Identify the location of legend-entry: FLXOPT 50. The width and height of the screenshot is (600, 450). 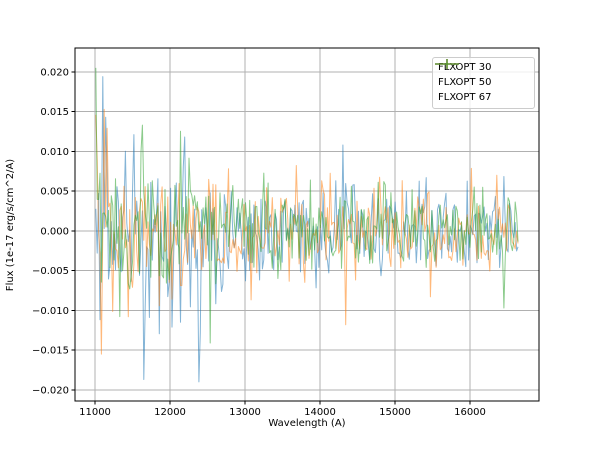
(481, 74).